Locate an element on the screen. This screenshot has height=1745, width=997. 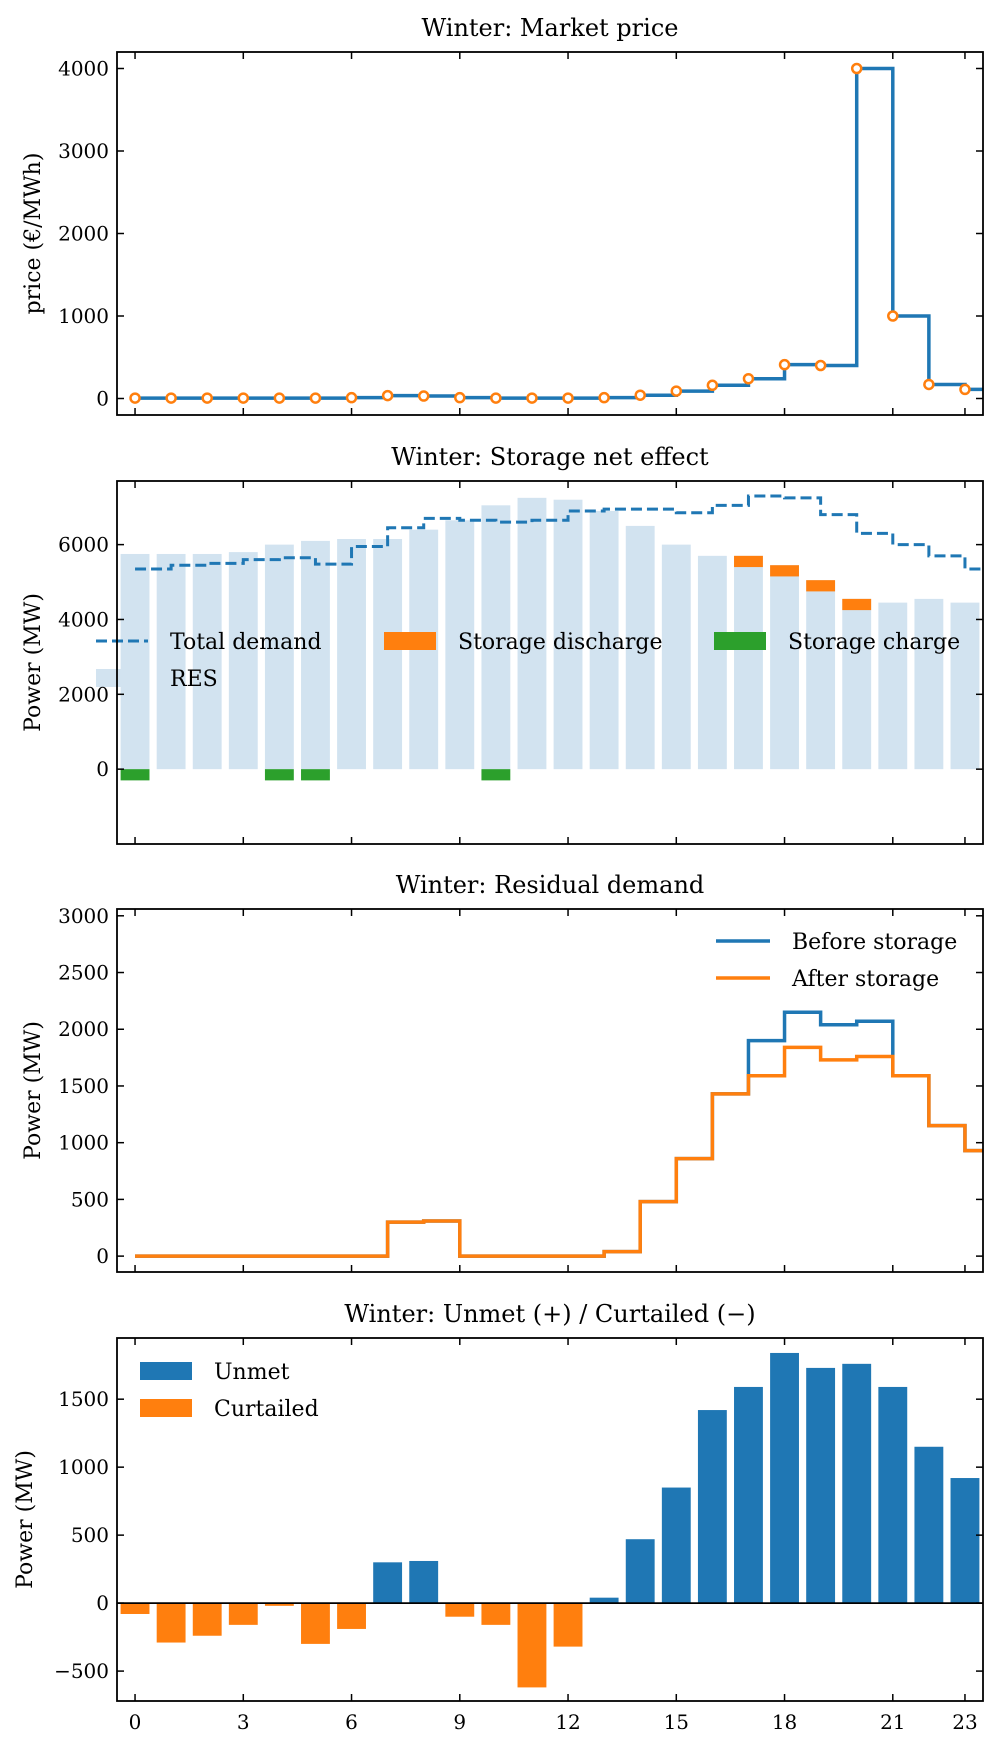
x-tick-label: 21 is located at coordinates (892, 1722).